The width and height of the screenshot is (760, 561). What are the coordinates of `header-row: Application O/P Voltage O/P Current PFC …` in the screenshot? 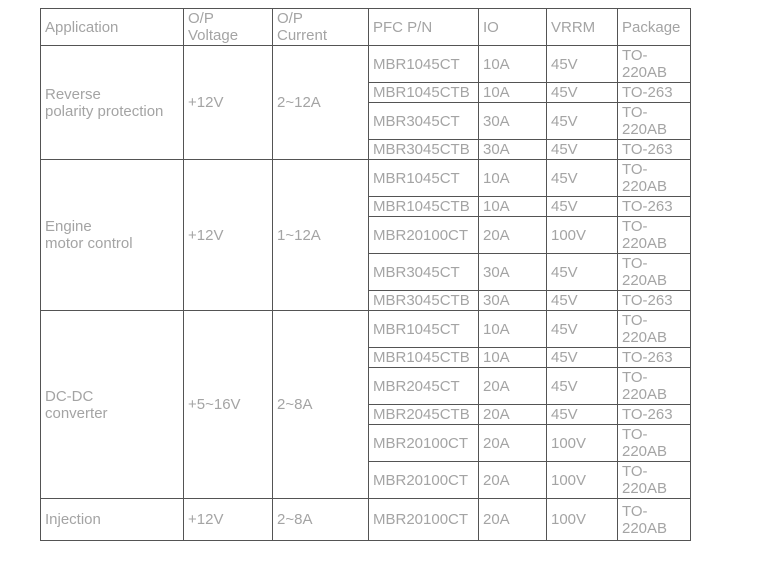 It's located at (365, 27).